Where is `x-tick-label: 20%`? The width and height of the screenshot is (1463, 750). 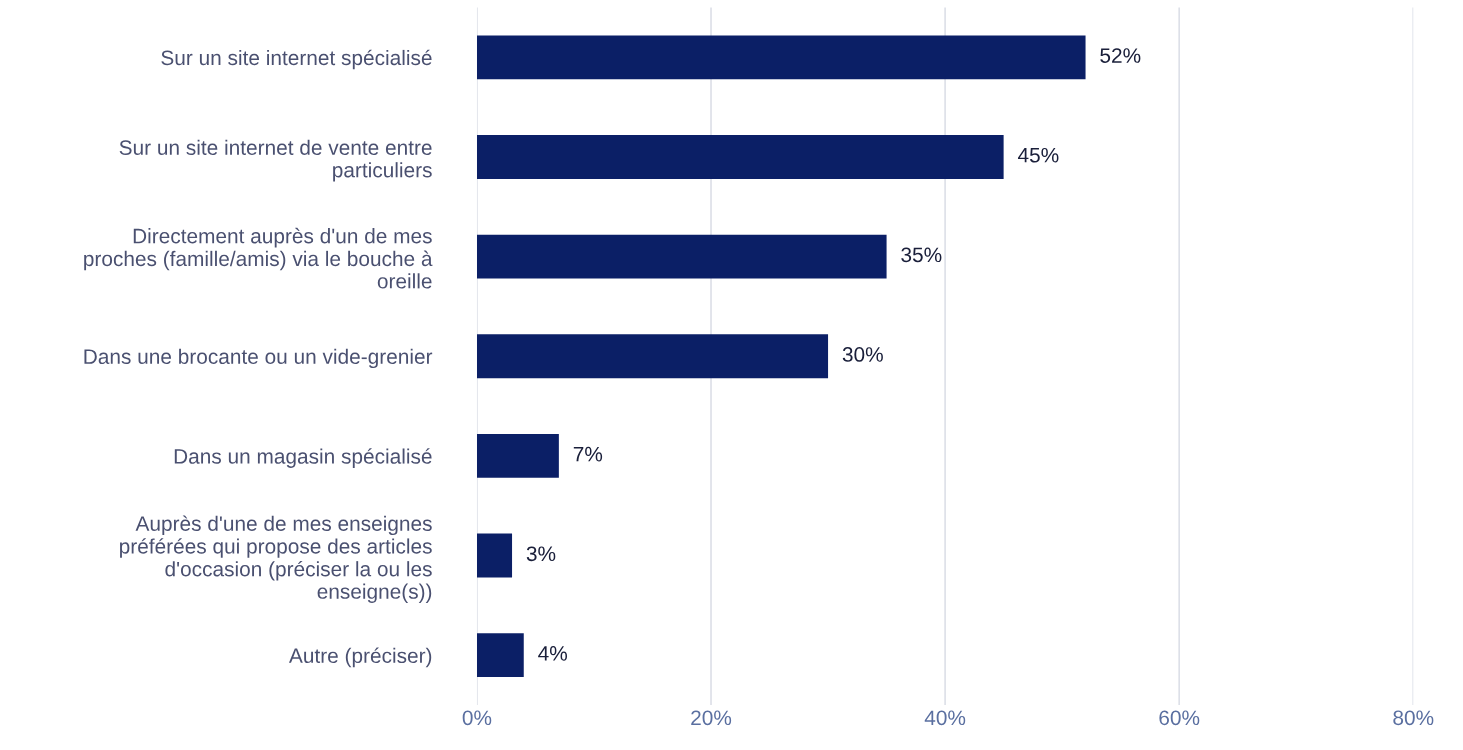 x-tick-label: 20% is located at coordinates (711, 718).